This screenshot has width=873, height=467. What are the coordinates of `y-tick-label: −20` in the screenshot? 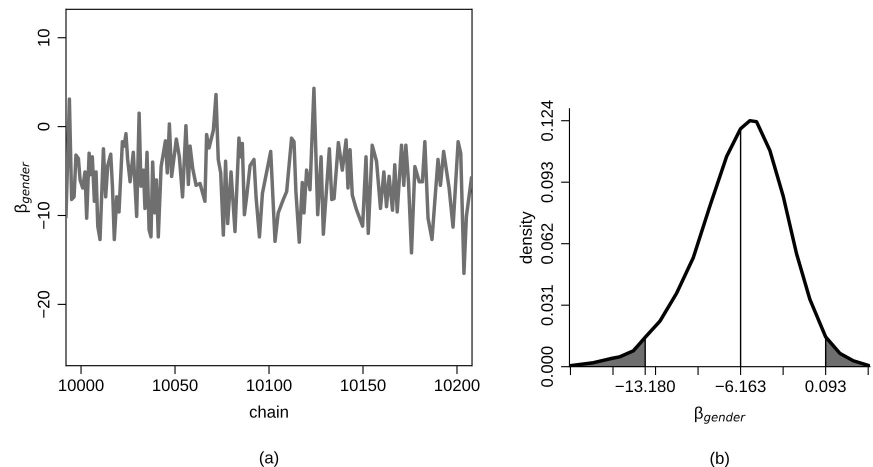 It's located at (44, 304).